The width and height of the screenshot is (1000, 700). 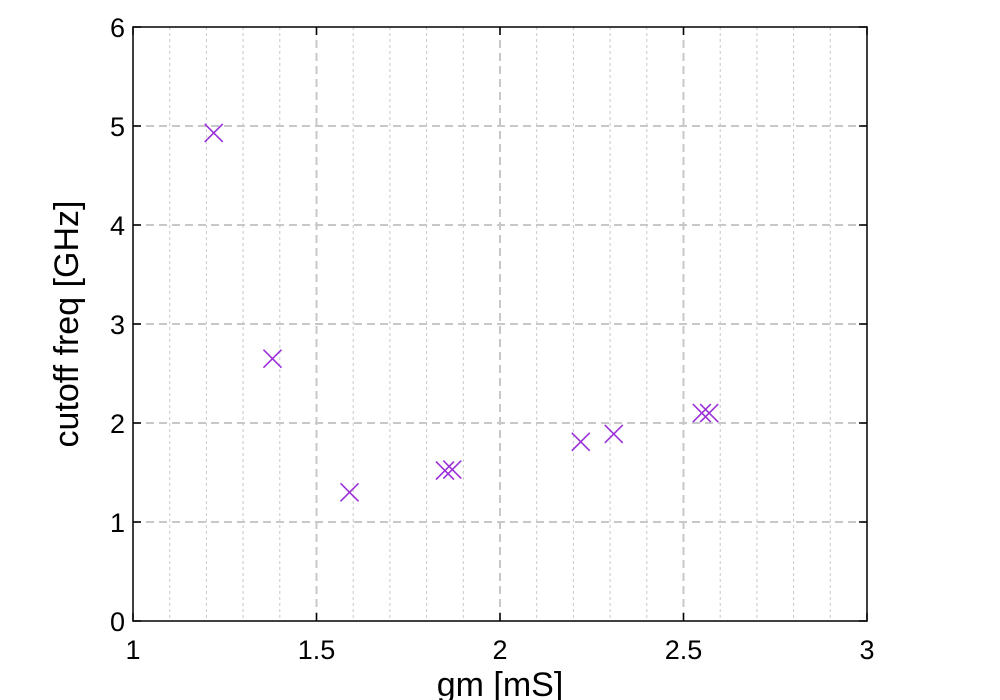 What do you see at coordinates (117, 127) in the screenshot?
I see `y-tick-label: 5` at bounding box center [117, 127].